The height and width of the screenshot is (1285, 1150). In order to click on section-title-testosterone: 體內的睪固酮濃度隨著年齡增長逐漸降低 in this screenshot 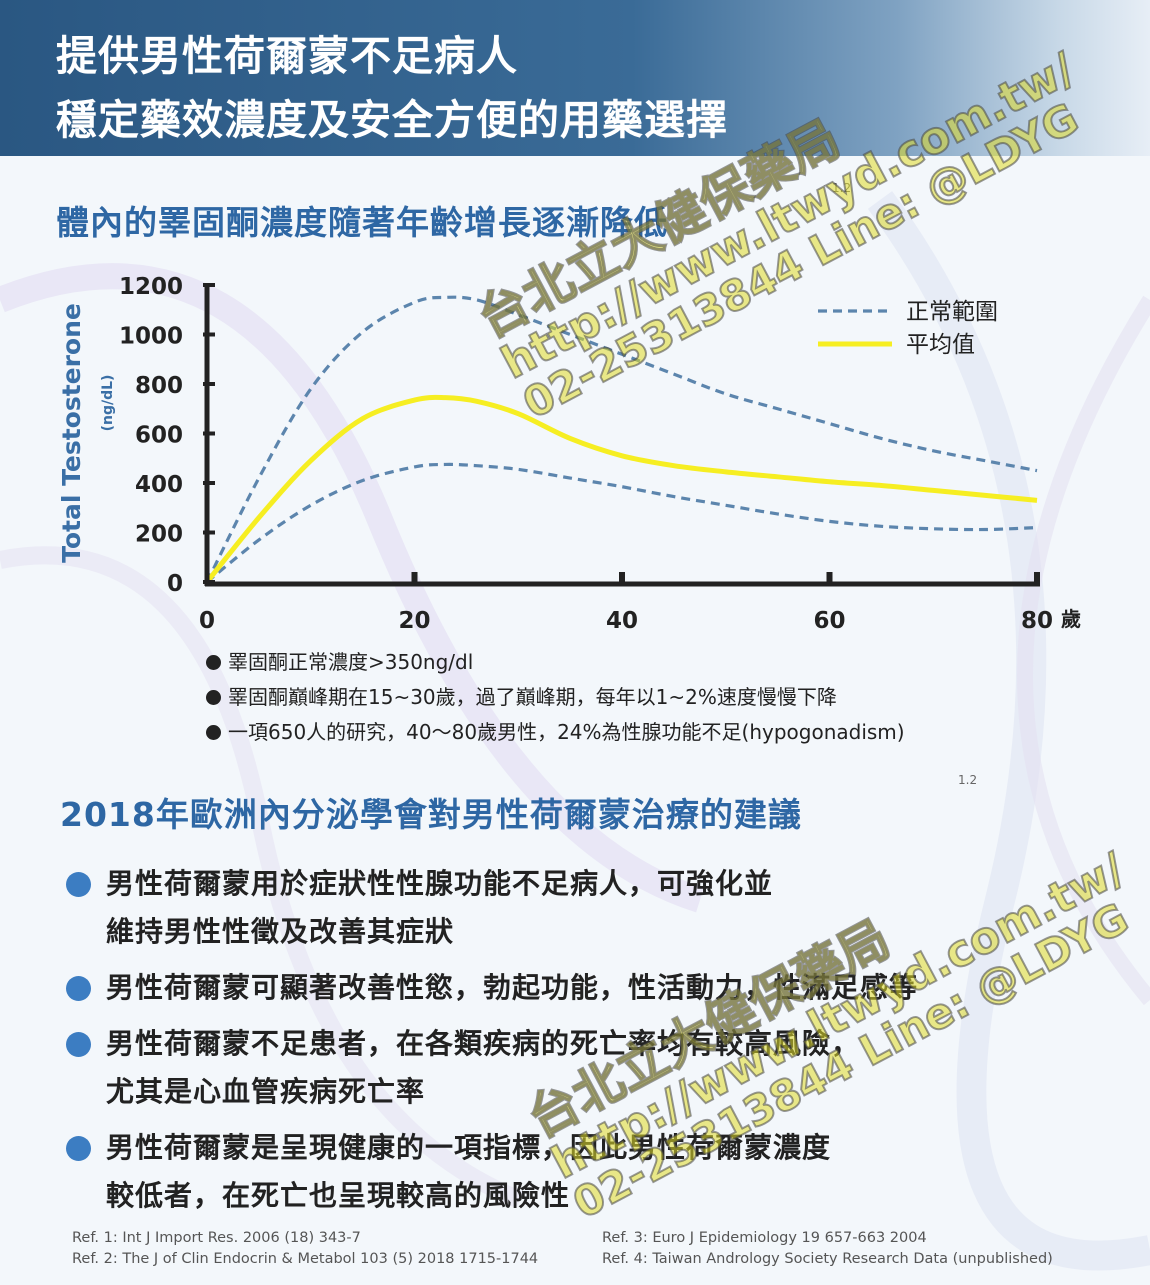, I will do `click(362, 222)`.